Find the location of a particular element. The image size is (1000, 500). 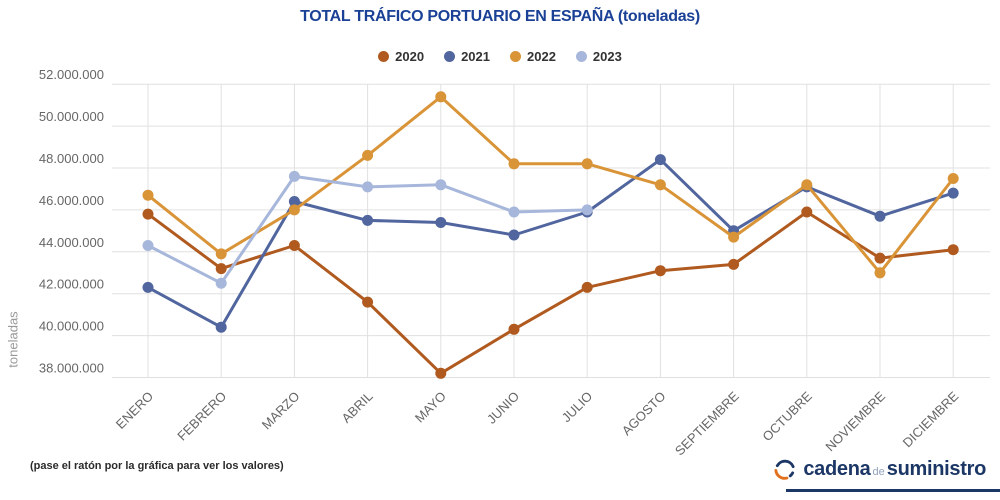

logo-word-cadena: cadena is located at coordinates (837, 469).